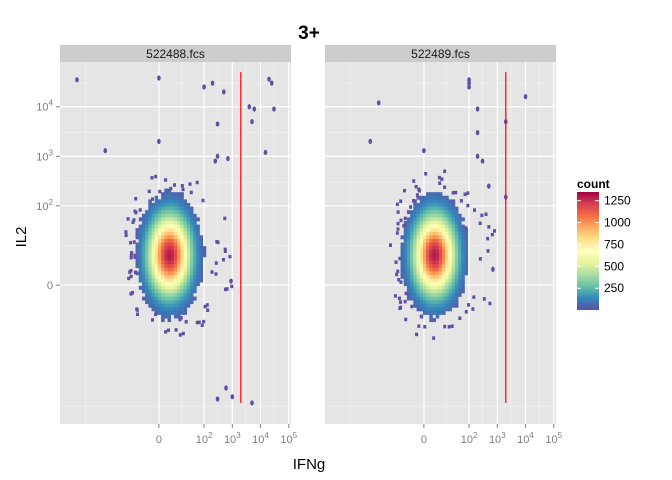  I want to click on density-cluster, so click(179, 255).